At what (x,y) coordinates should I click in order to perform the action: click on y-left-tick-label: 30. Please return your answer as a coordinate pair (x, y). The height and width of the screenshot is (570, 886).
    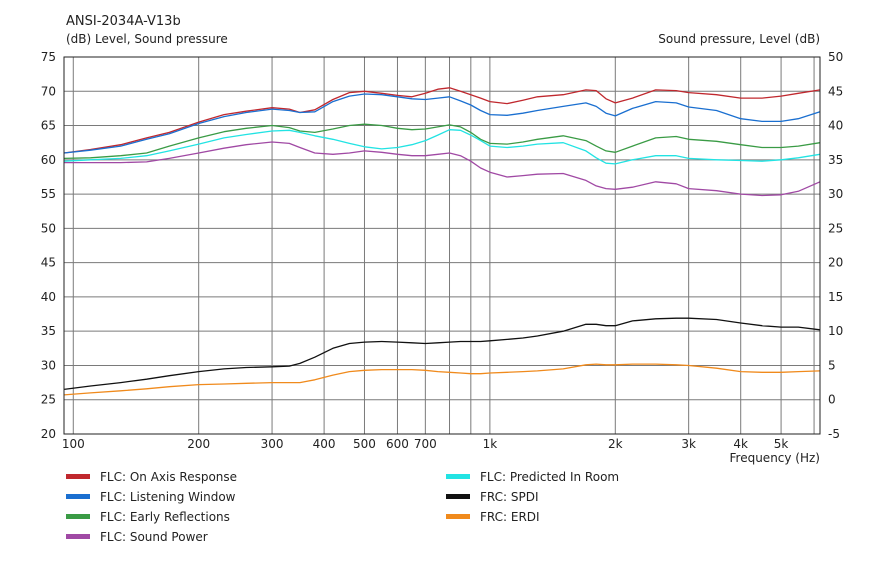
    Looking at the image, I should click on (48, 365).